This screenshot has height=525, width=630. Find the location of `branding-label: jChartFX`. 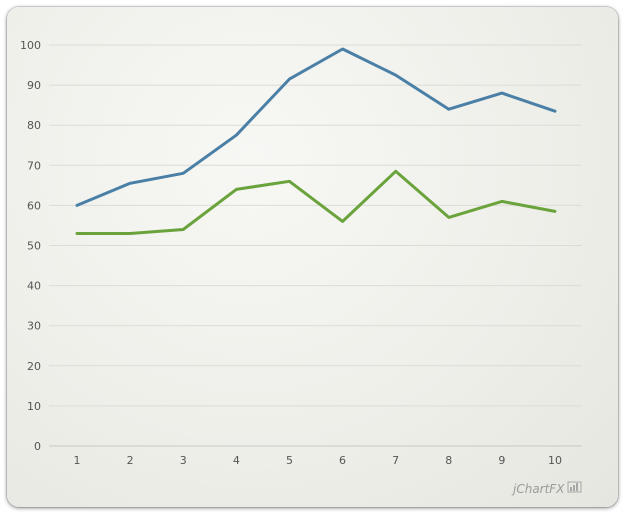

branding-label: jChartFX is located at coordinates (538, 489).